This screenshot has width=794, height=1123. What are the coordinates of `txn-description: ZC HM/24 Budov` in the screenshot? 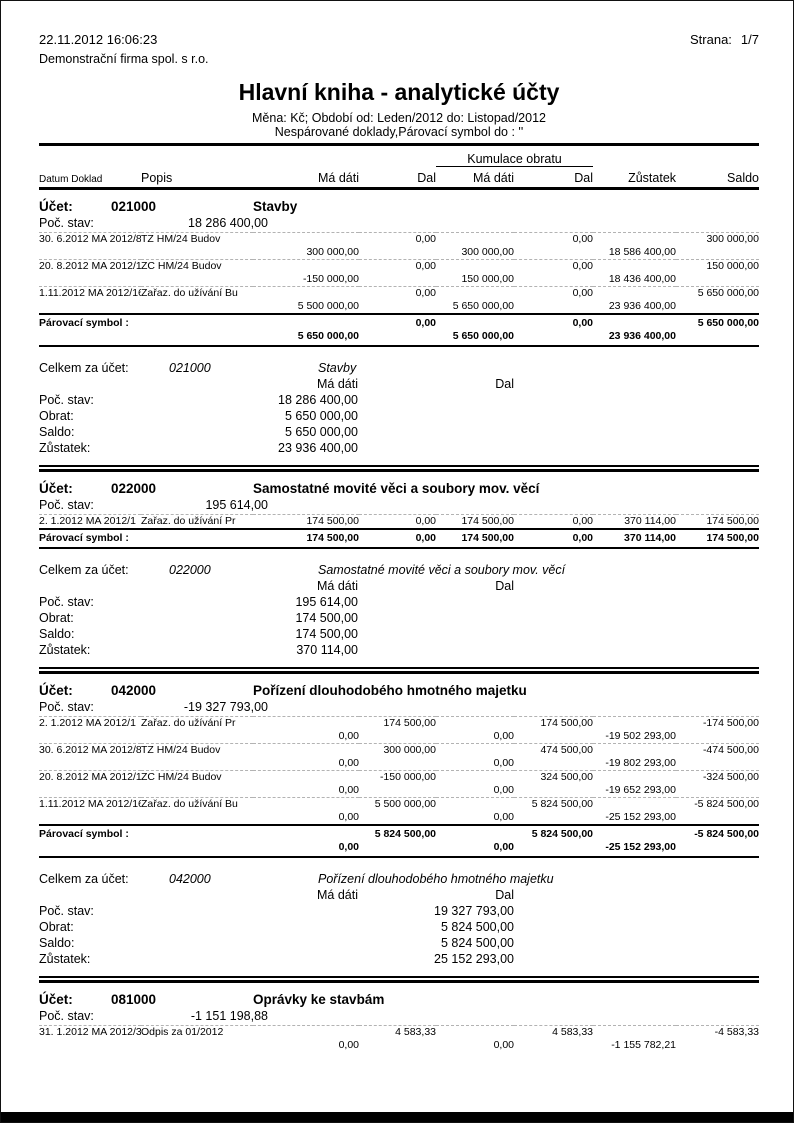 It's located at (197, 266).